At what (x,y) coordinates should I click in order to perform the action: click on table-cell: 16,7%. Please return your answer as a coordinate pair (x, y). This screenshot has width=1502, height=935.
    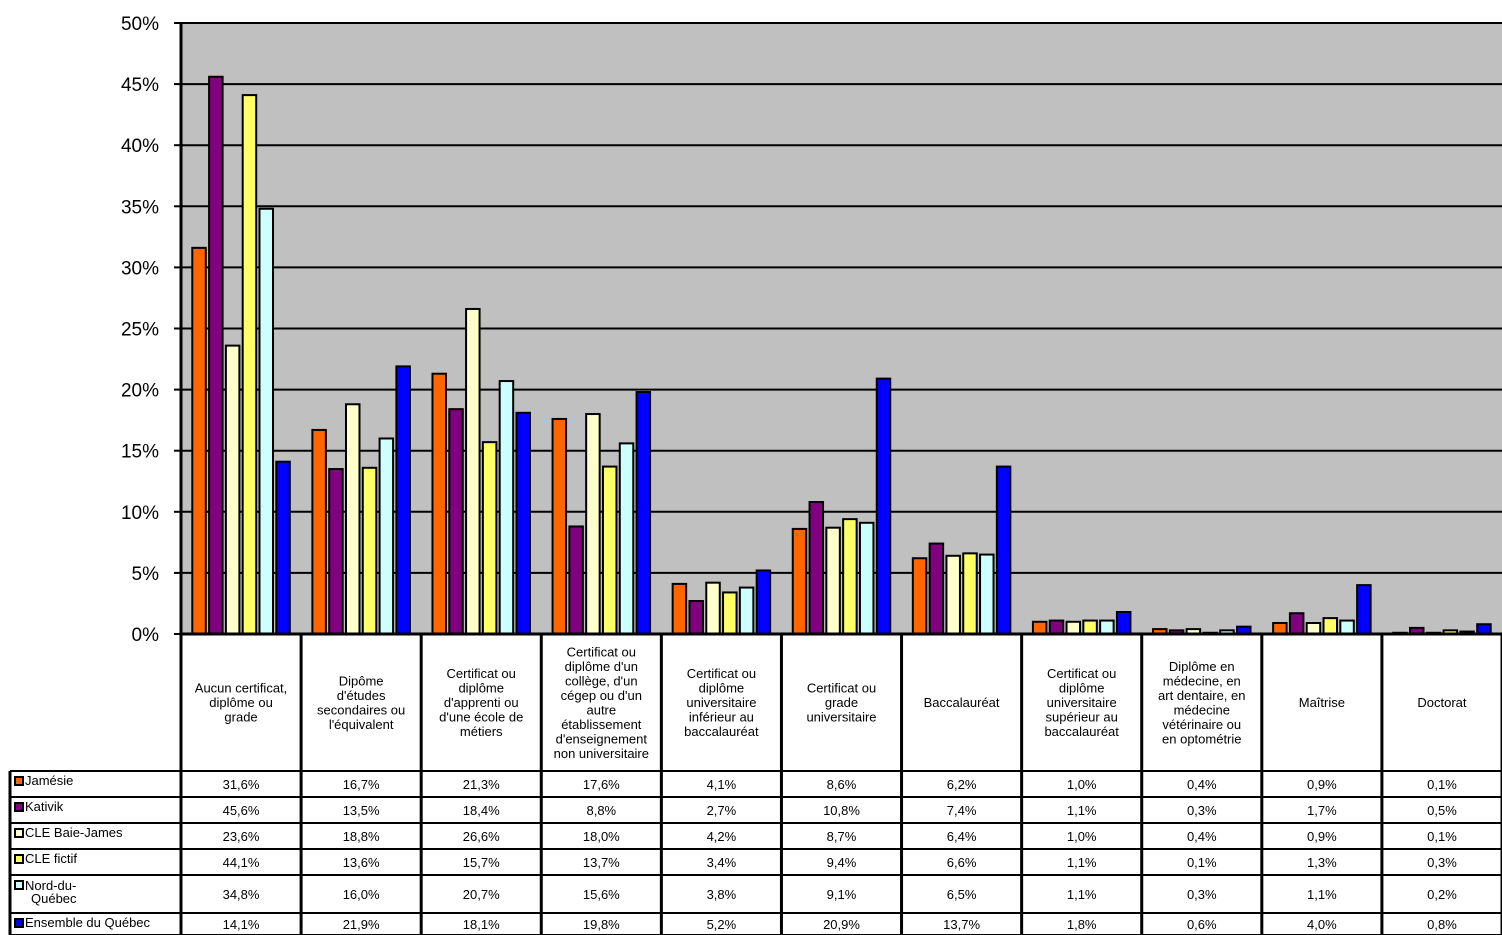
    Looking at the image, I should click on (361, 784).